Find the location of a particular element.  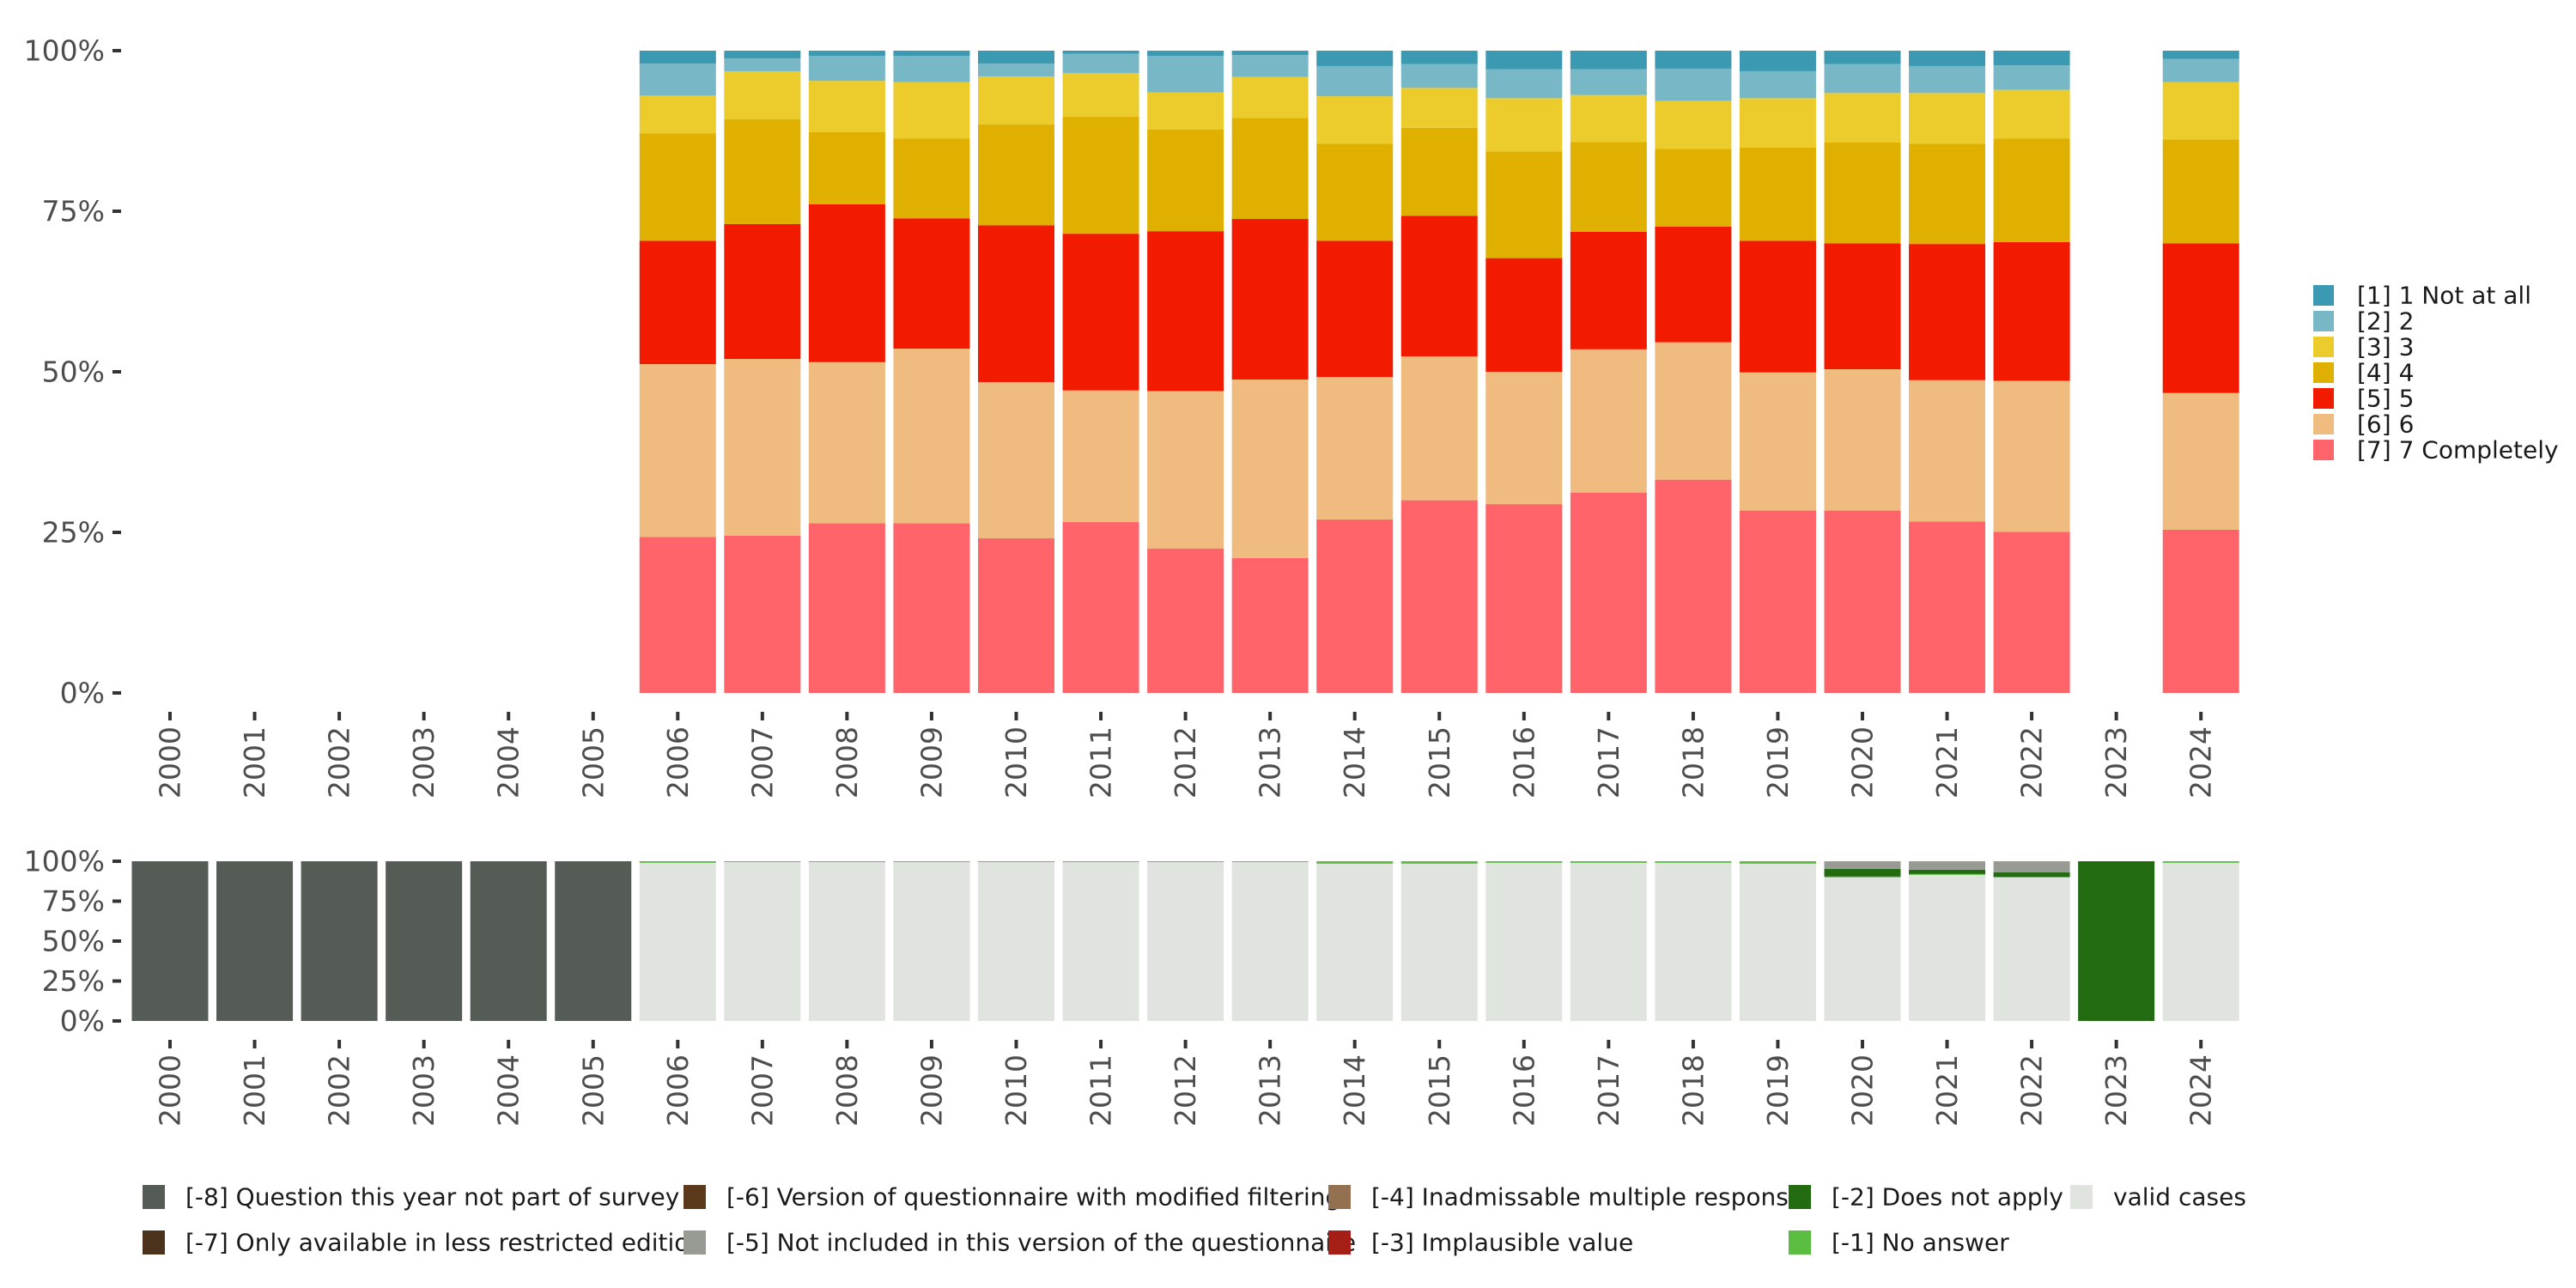

x-tick-label: 2011 is located at coordinates (1101, 762).